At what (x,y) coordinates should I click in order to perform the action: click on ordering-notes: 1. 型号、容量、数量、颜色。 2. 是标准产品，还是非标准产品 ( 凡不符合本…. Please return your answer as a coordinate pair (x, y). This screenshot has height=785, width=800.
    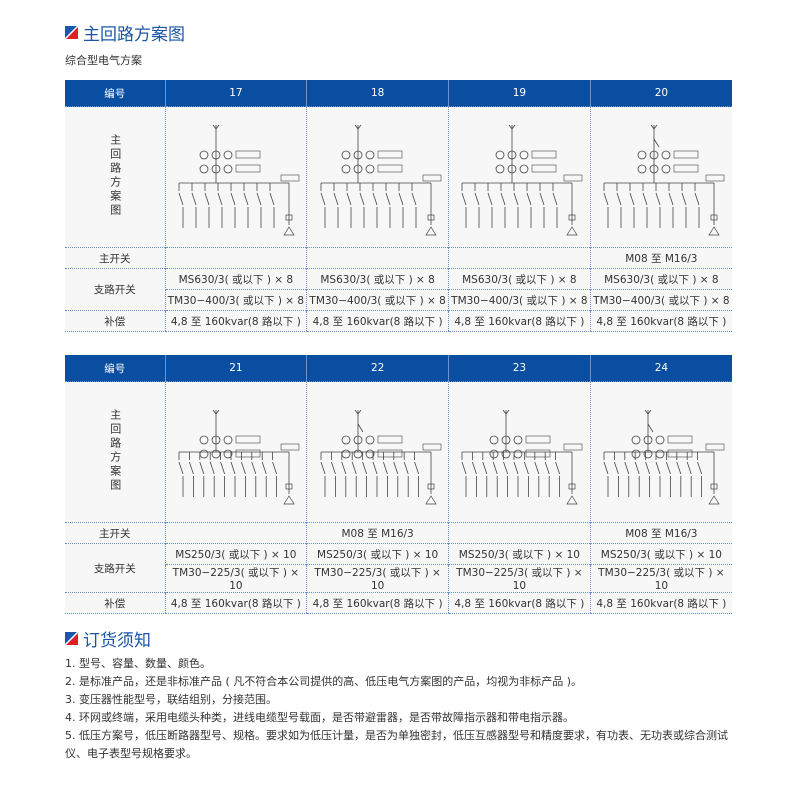
    Looking at the image, I should click on (400, 709).